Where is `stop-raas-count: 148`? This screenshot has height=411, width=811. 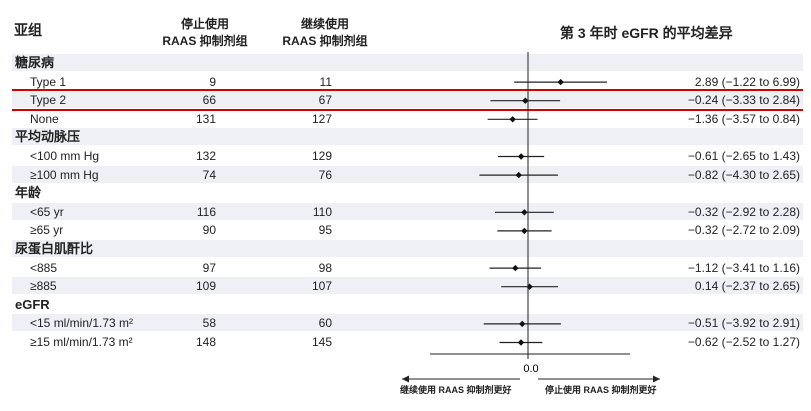
stop-raas-count: 148 is located at coordinates (205, 342).